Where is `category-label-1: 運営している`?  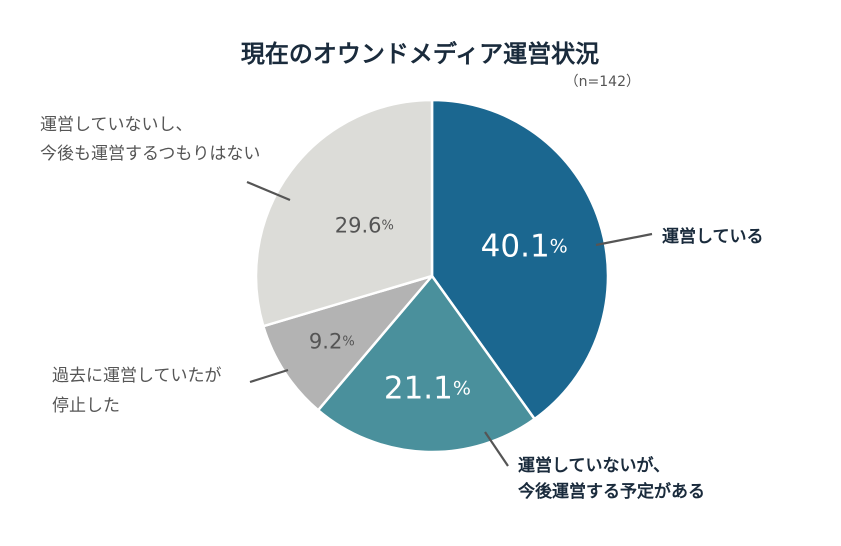
category-label-1: 運営している is located at coordinates (713, 236).